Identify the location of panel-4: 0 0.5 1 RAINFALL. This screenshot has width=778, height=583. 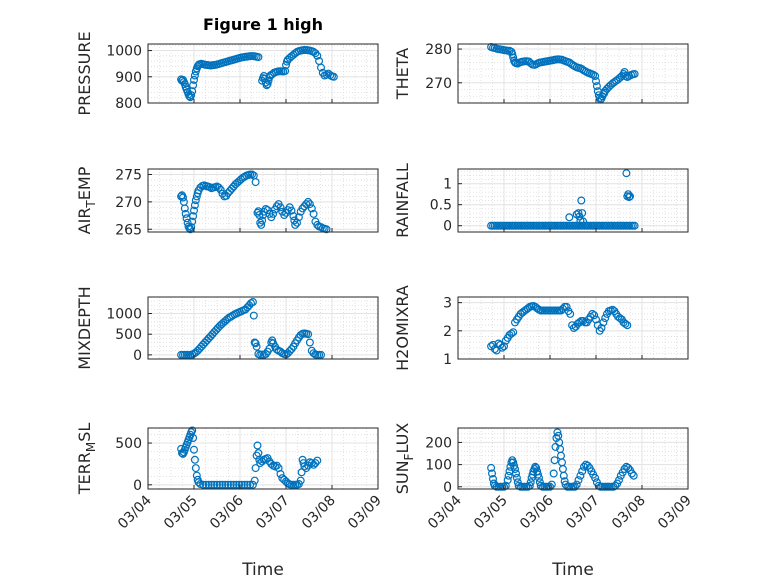
(541, 200).